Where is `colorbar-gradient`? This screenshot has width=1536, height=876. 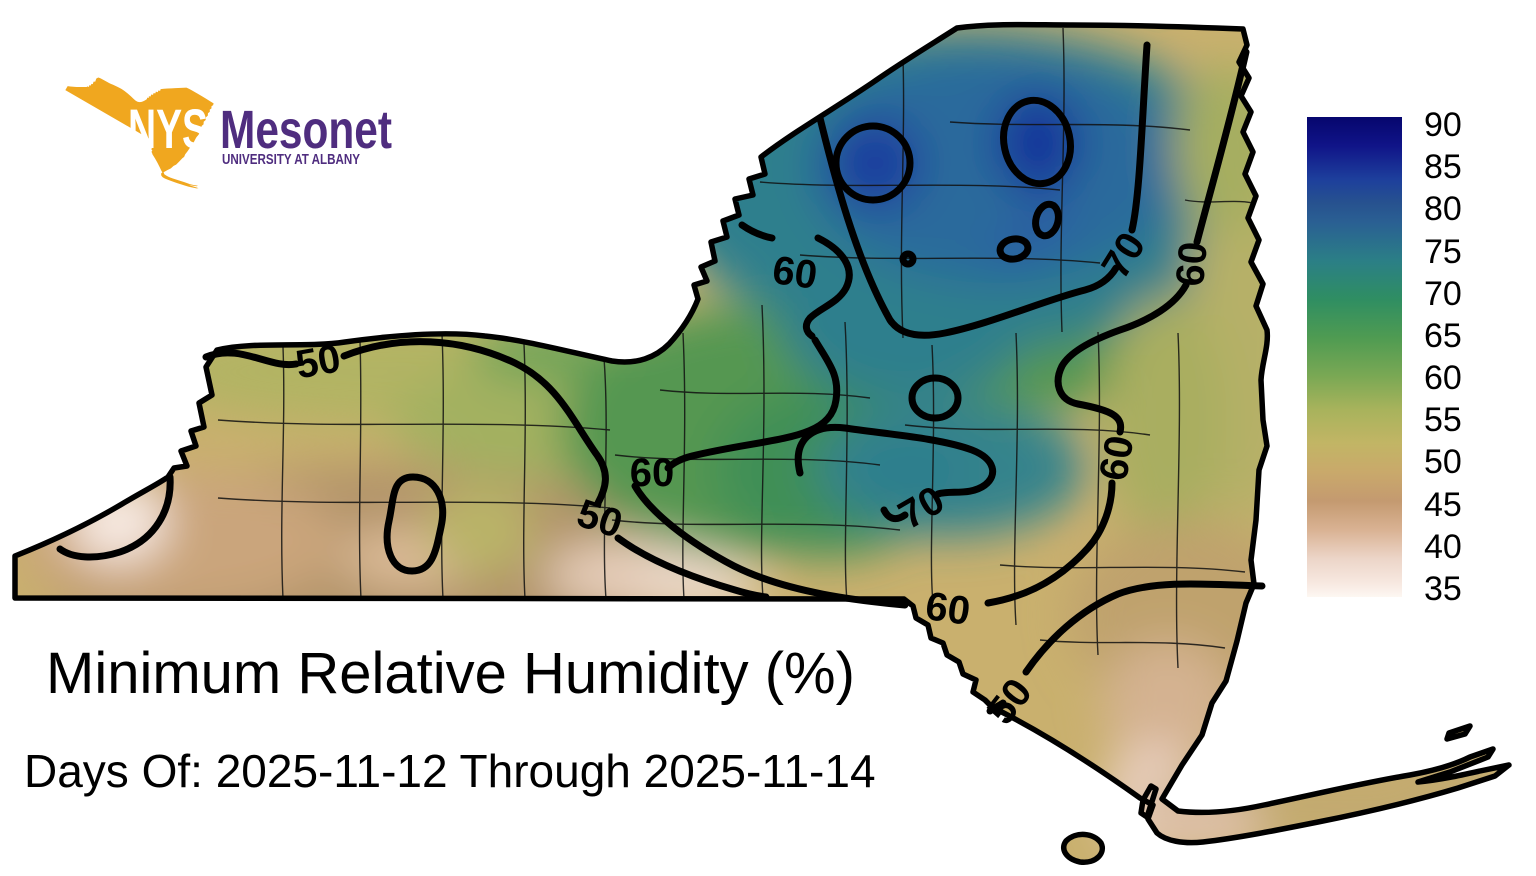 colorbar-gradient is located at coordinates (1354, 357).